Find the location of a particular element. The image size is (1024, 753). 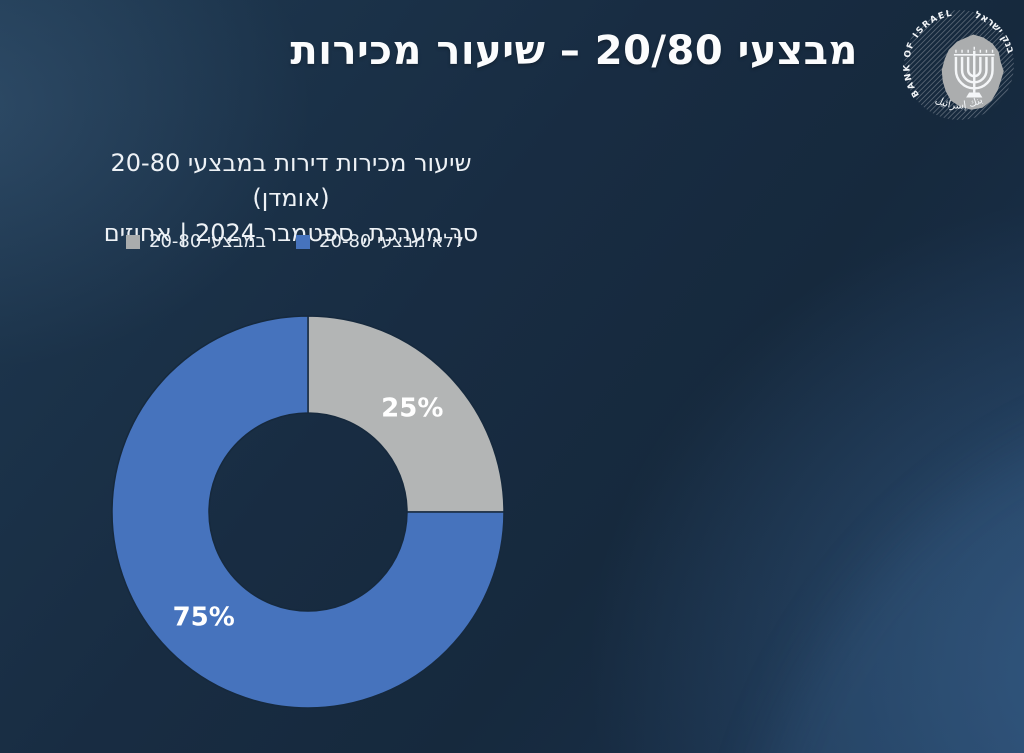

donut-slice-label-1: 75% is located at coordinates (204, 617).